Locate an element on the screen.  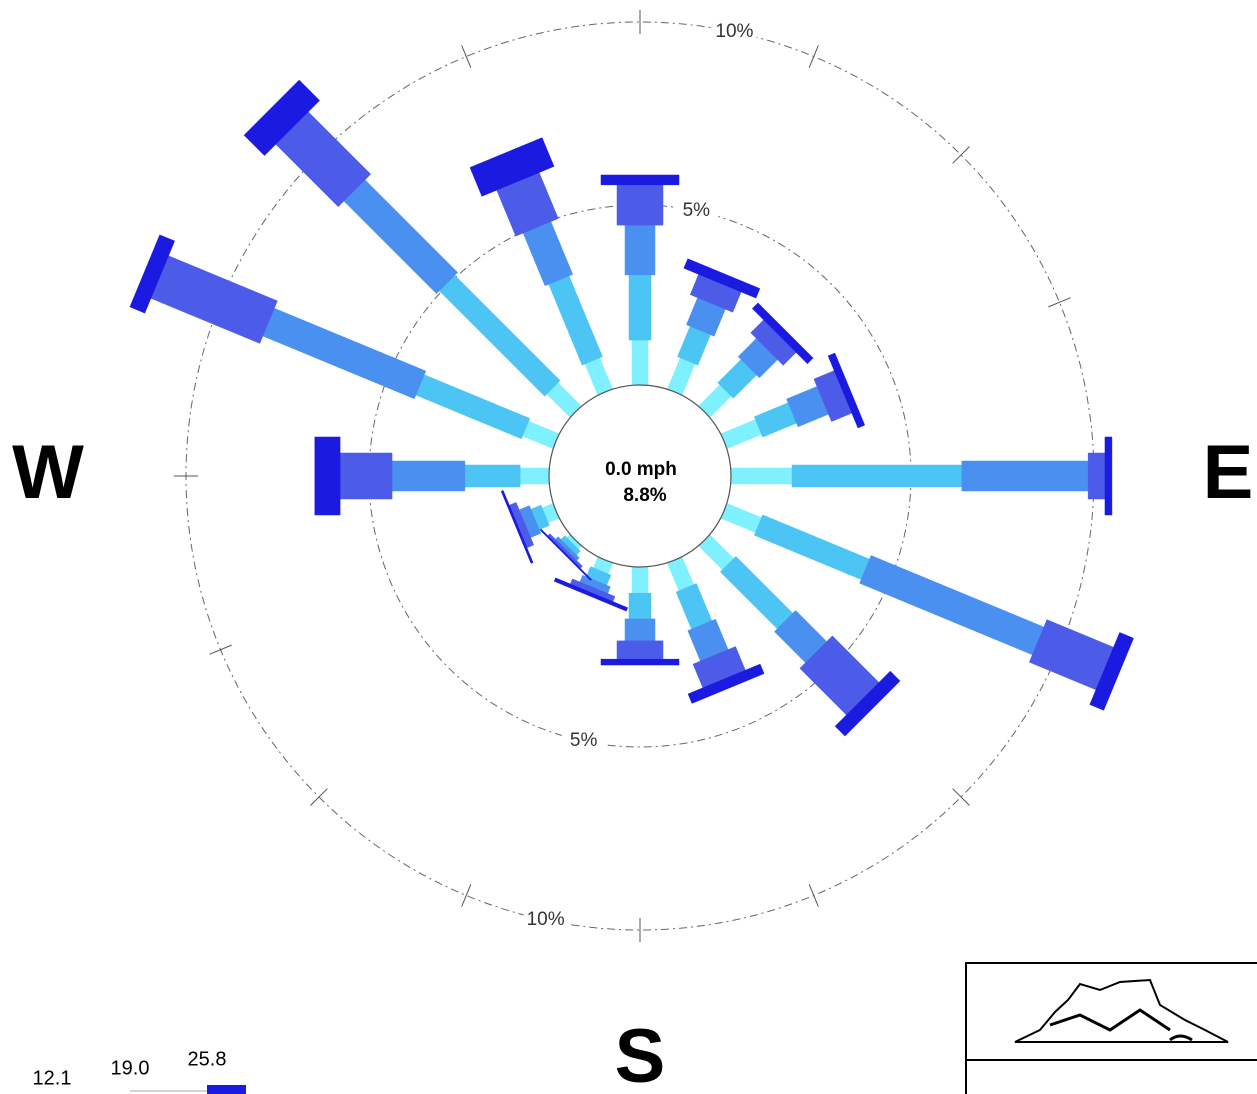
compass-label: W is located at coordinates (48, 472).